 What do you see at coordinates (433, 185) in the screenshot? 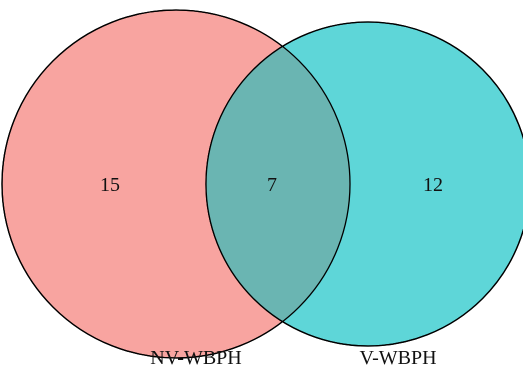
I see `count-v-wbph-only: 12` at bounding box center [433, 185].